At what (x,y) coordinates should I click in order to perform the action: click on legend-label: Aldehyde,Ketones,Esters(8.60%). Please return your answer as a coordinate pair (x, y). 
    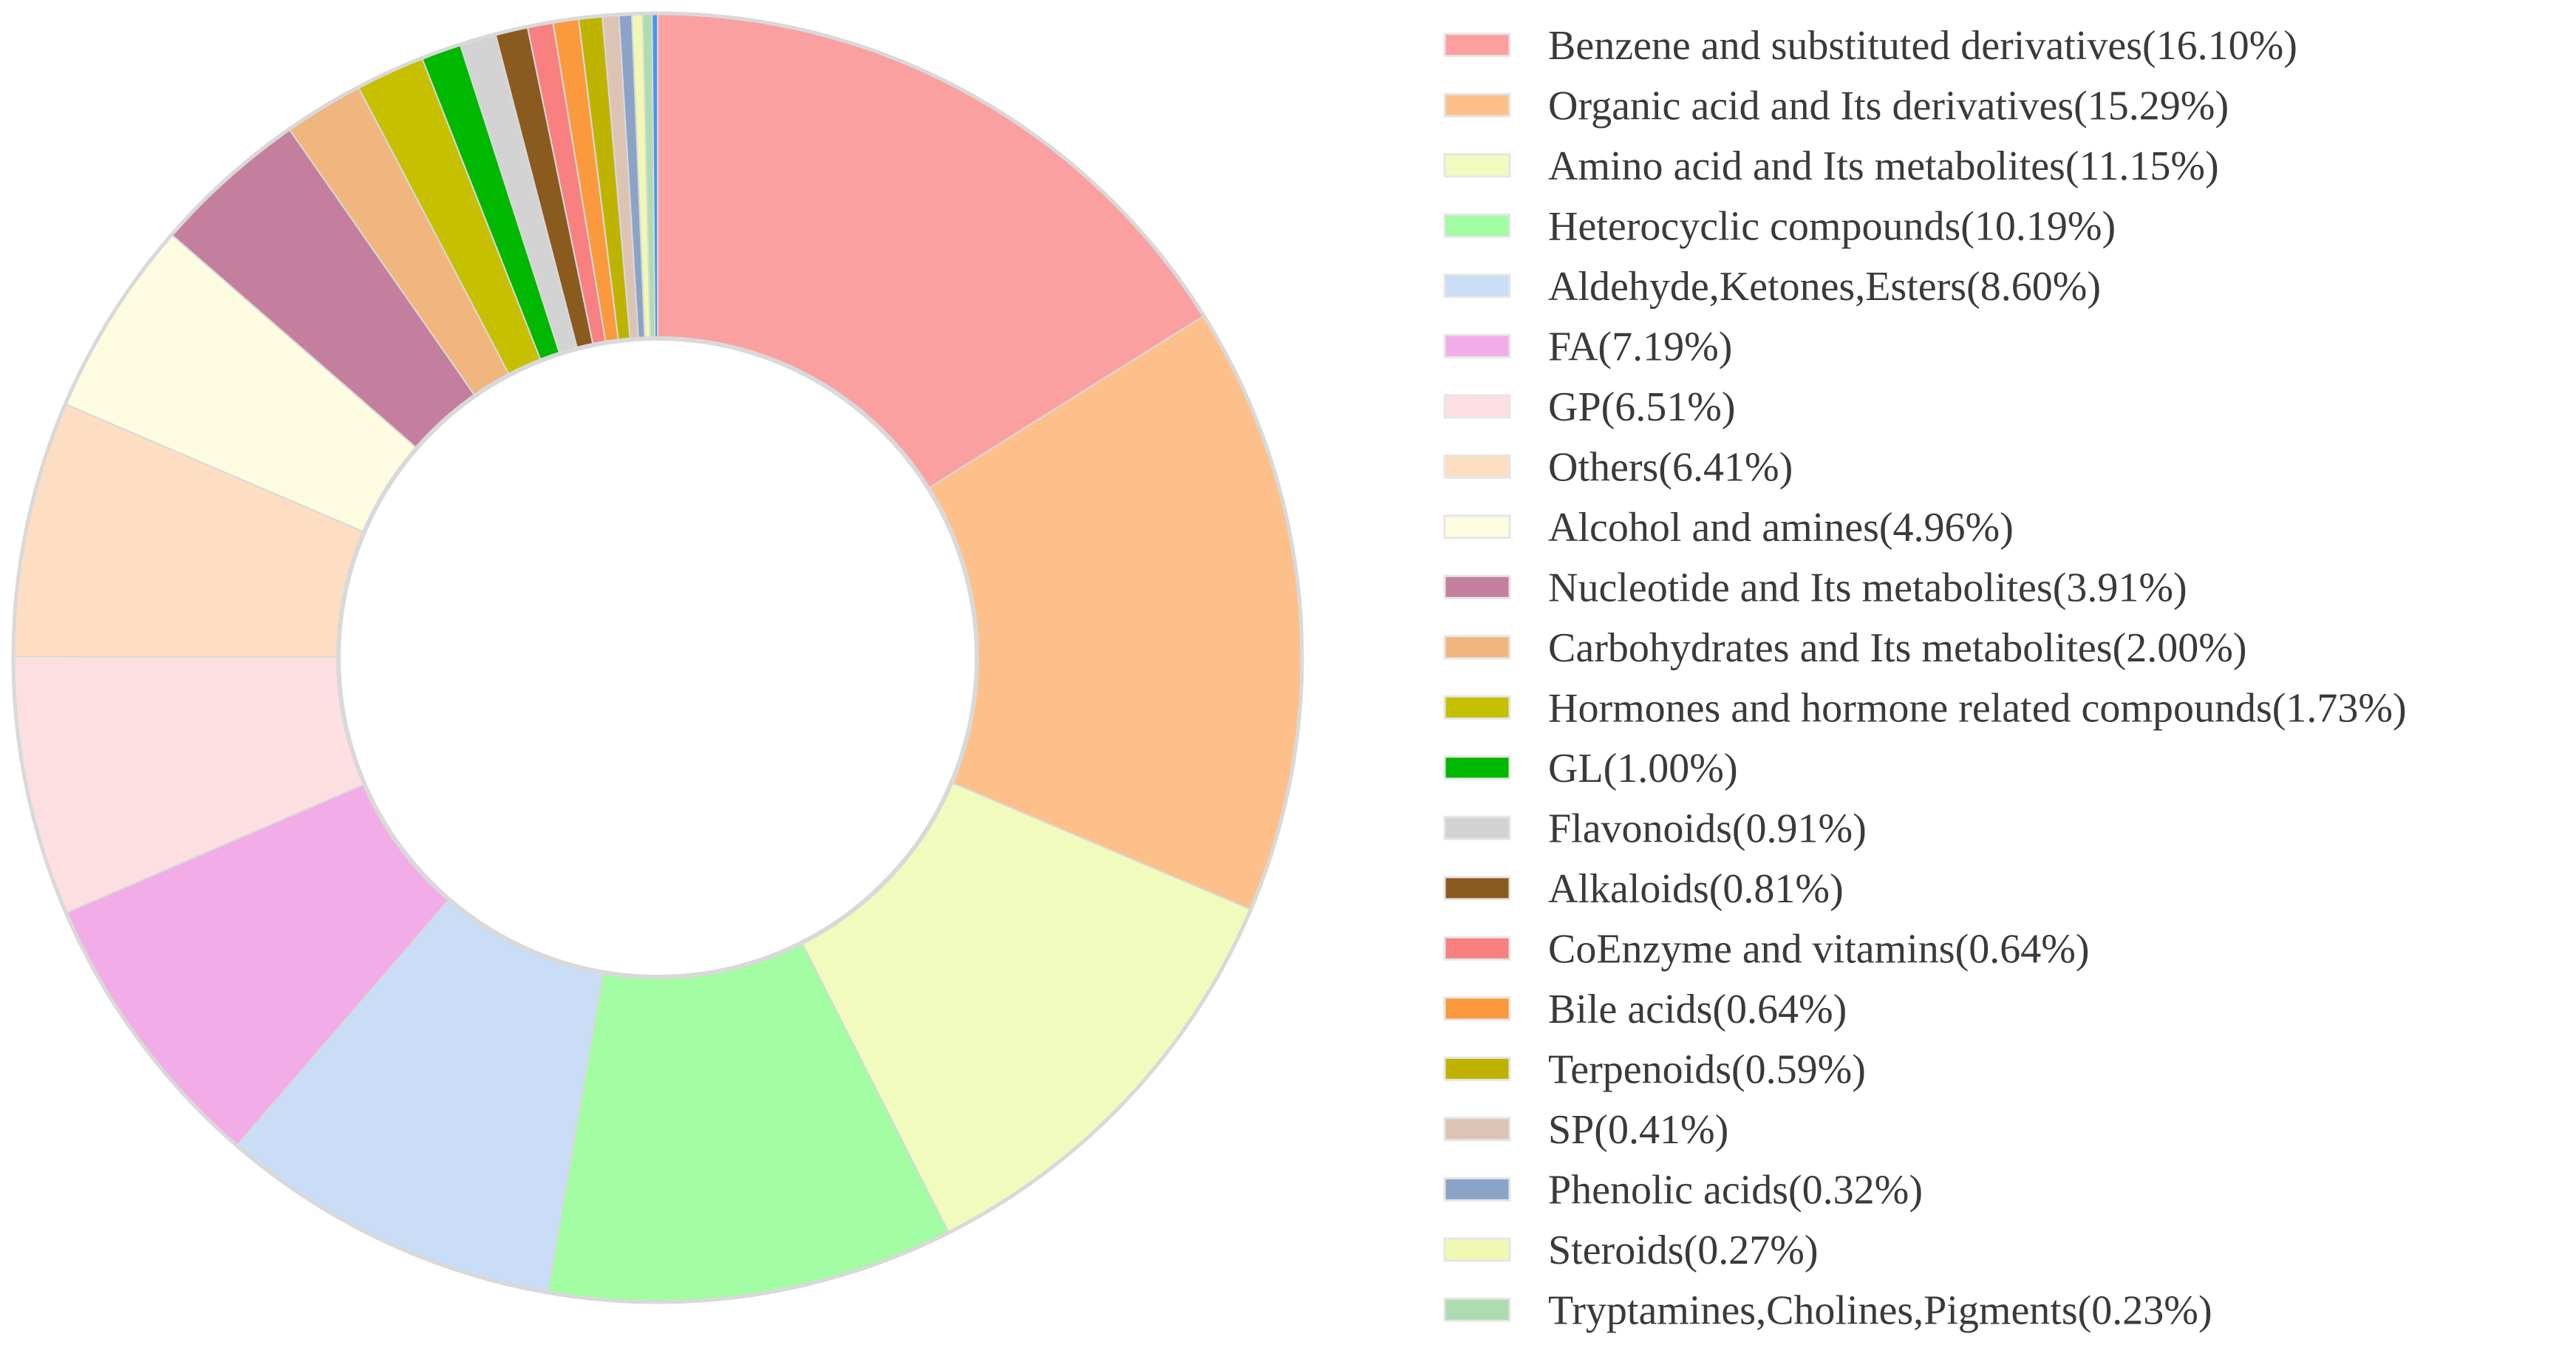
    Looking at the image, I should click on (1824, 287).